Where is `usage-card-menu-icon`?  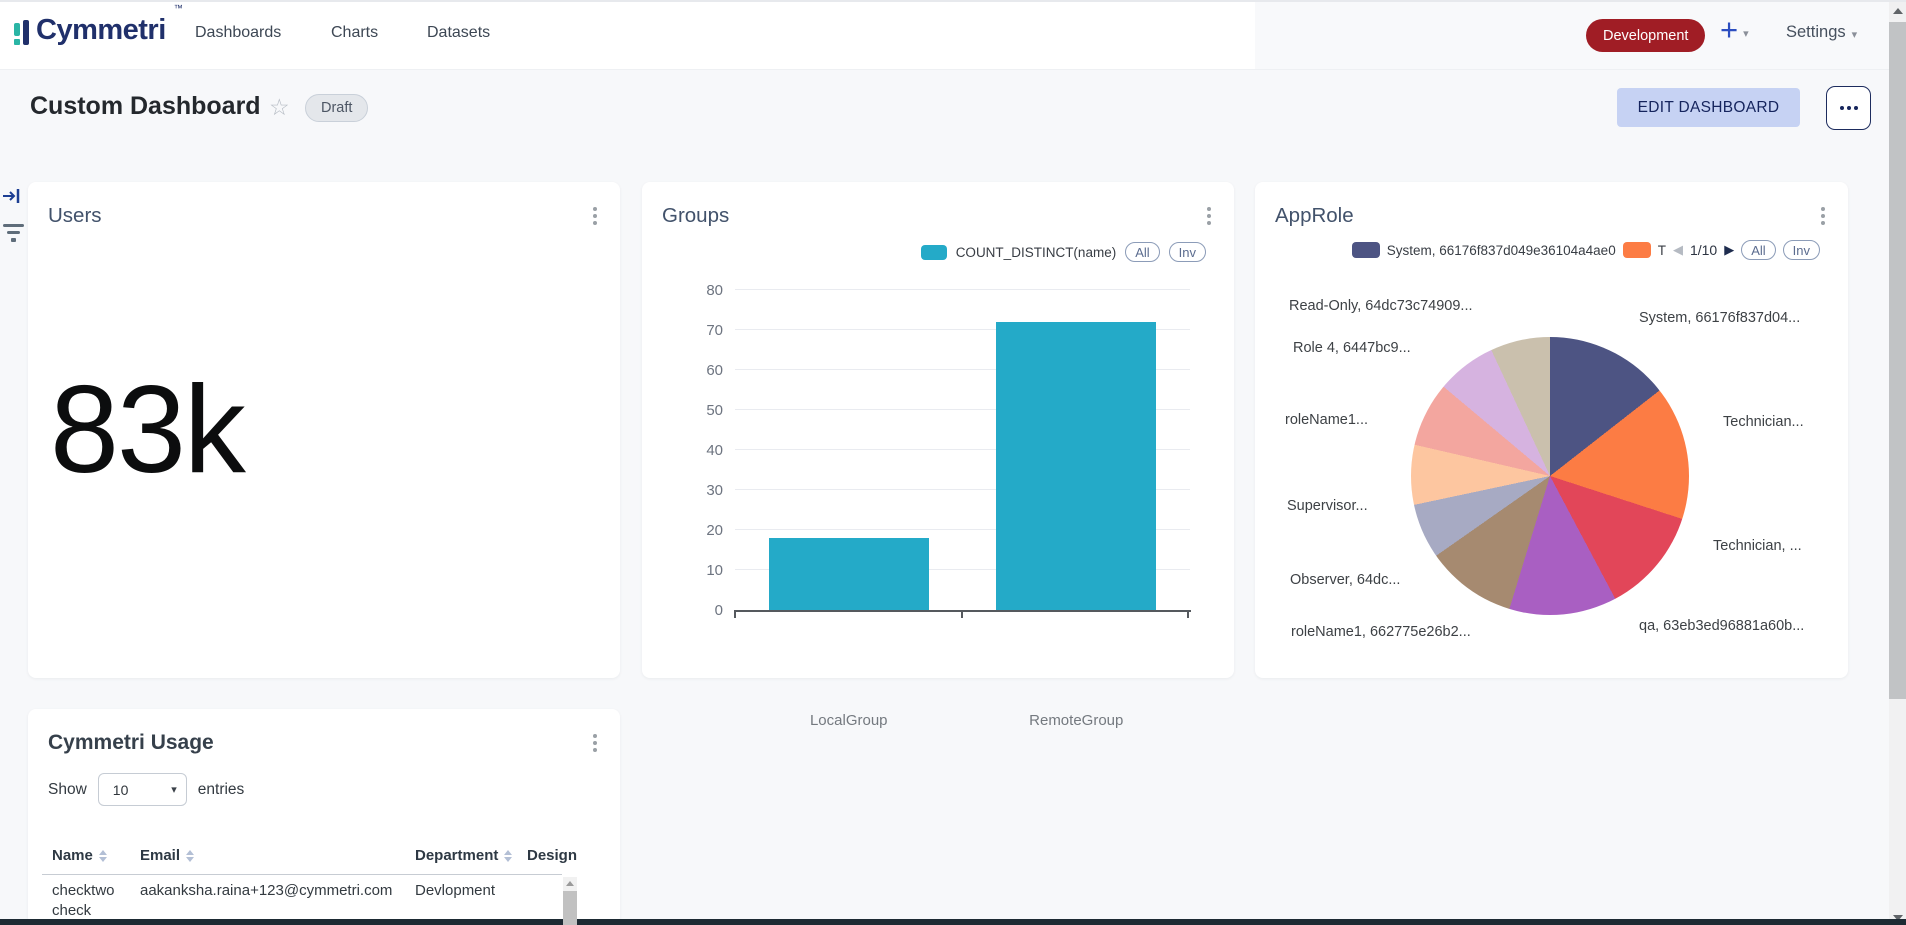 usage-card-menu-icon is located at coordinates (595, 743).